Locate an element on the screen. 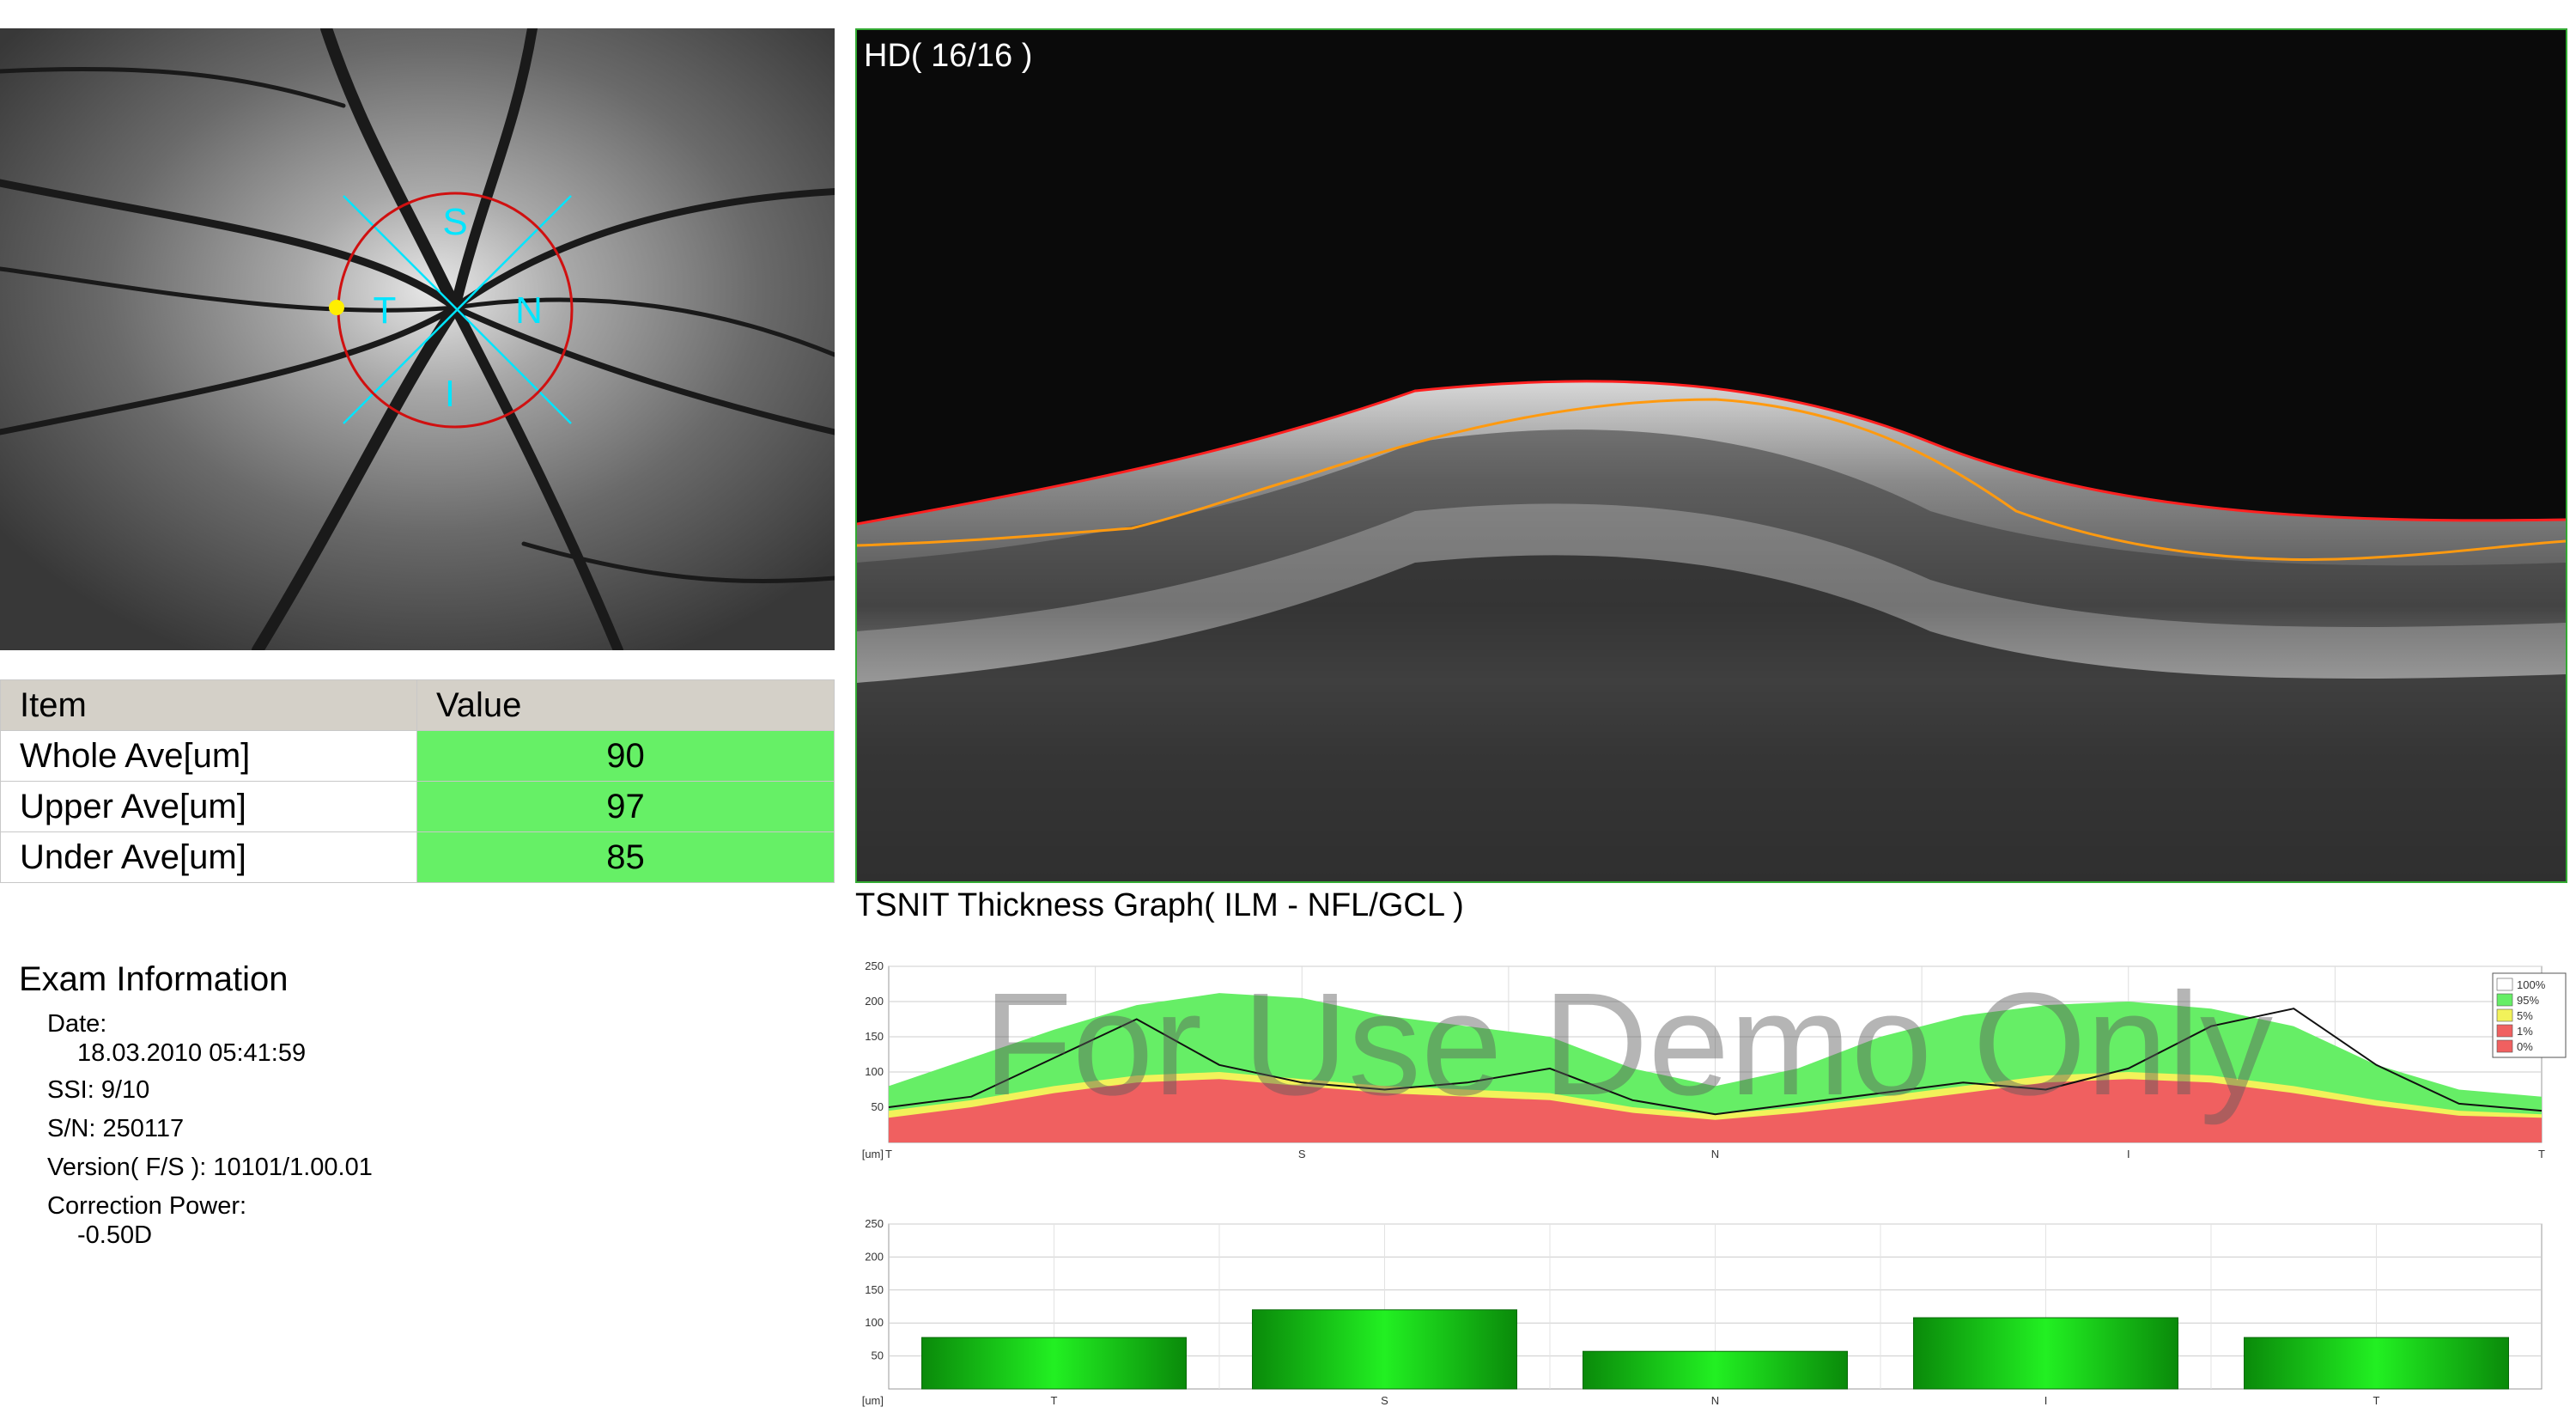 The height and width of the screenshot is (1413, 2576). sector-label-nasal: N is located at coordinates (529, 310).